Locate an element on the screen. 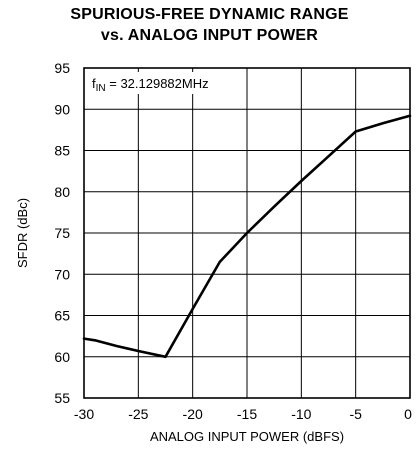 This screenshot has width=419, height=459. y-tick-label: 90 is located at coordinates (62, 109).